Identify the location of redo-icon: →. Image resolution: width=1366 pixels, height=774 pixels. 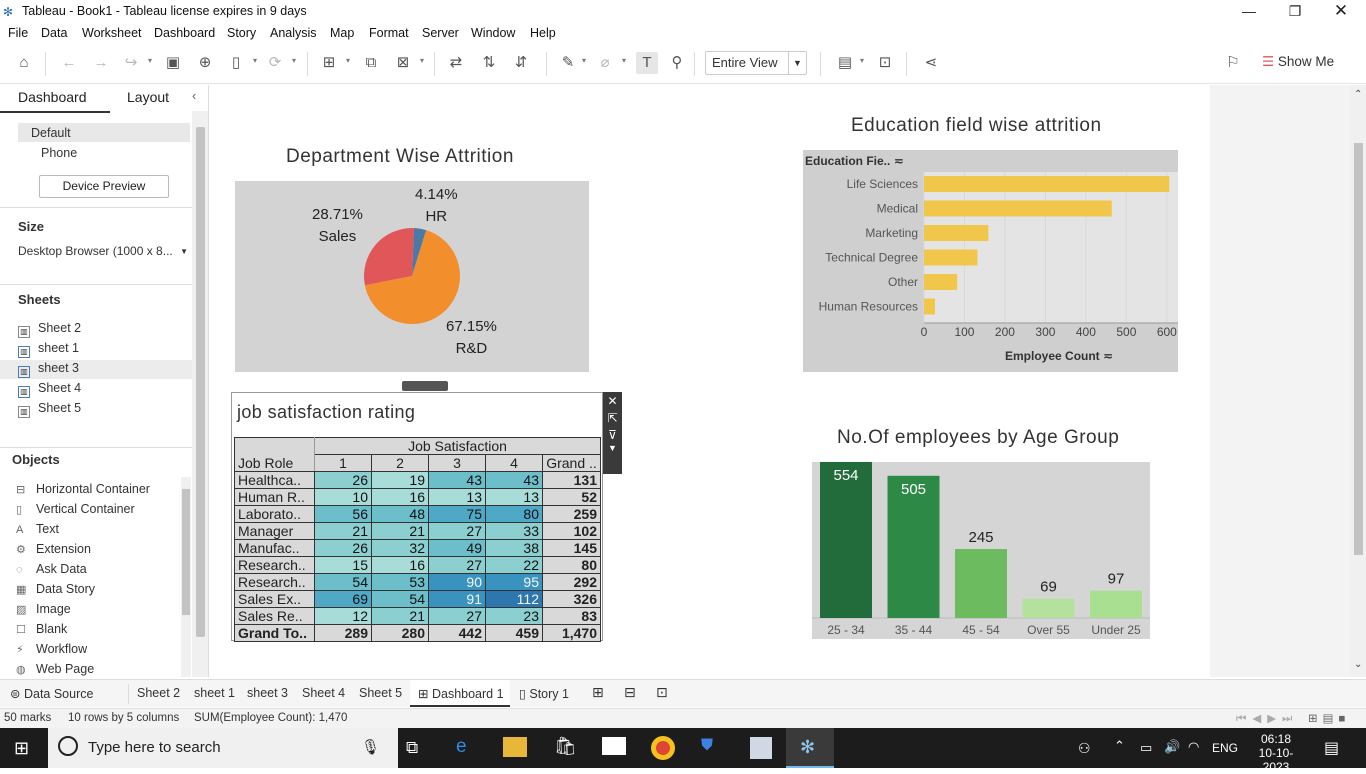
(101, 62).